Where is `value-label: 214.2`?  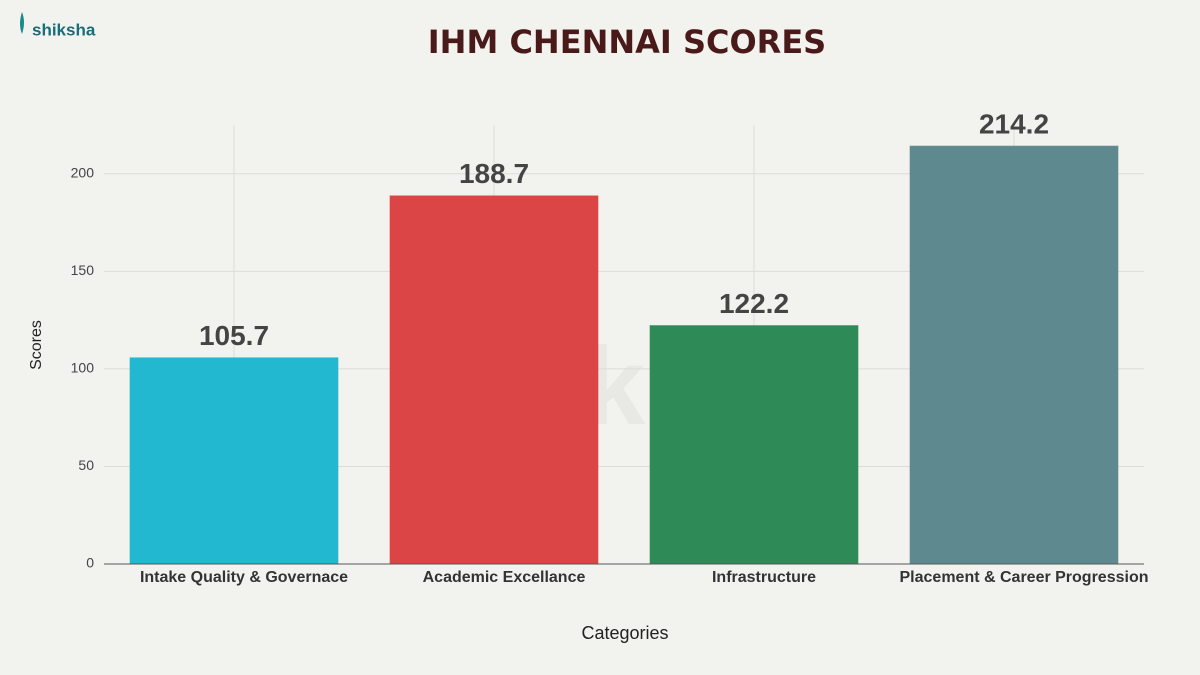
value-label: 214.2 is located at coordinates (1014, 123).